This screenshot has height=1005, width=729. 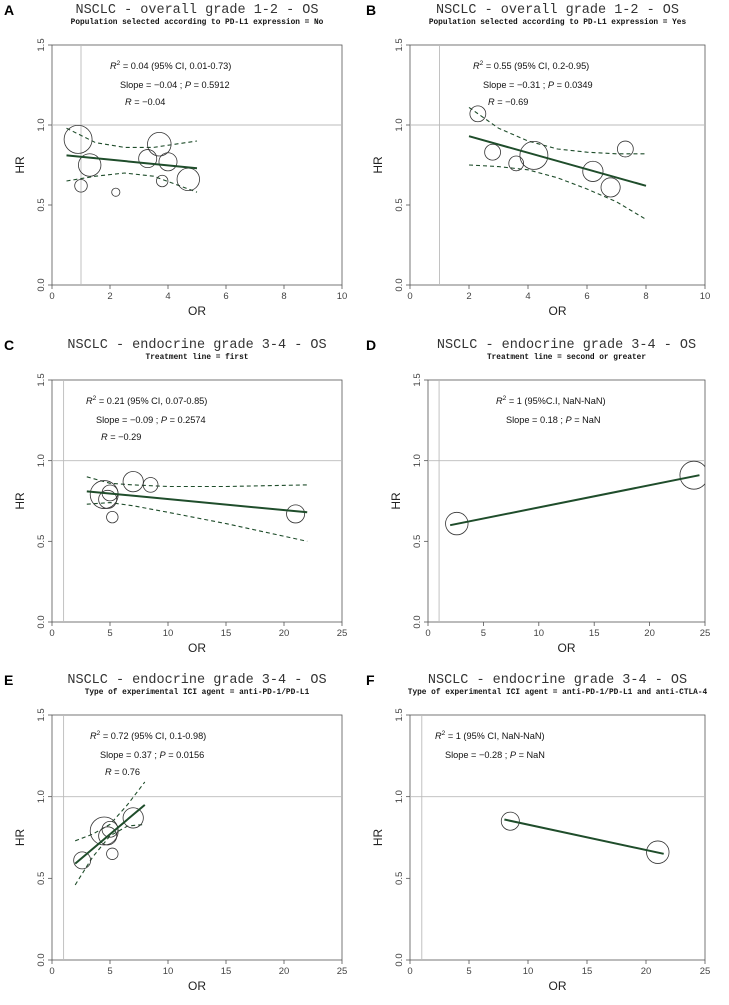 I want to click on panel-letter: D, so click(x=371, y=345).